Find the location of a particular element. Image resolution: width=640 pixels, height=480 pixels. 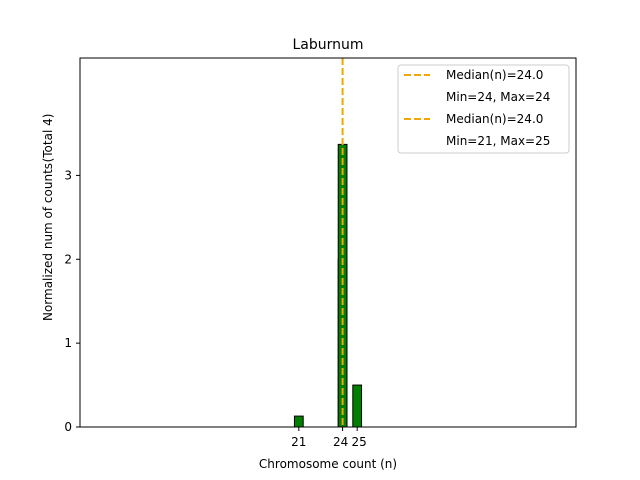

x-axis-label: Chromosome count (n) is located at coordinates (328, 464).